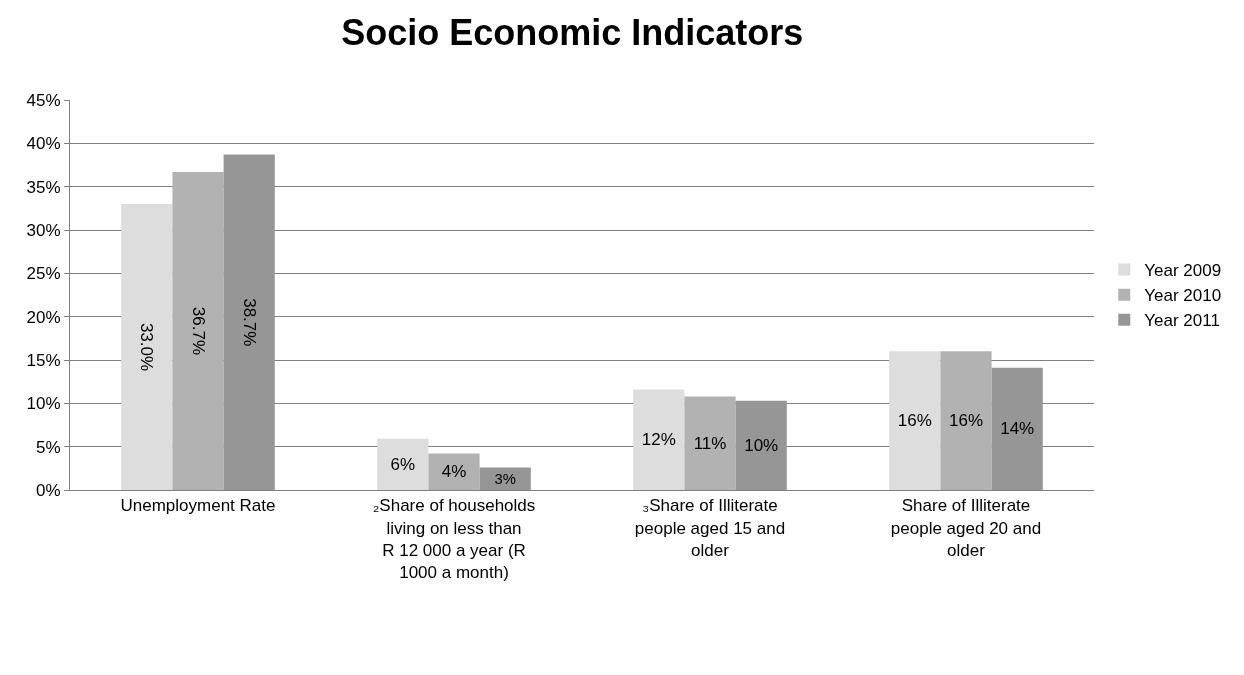  Describe the element at coordinates (43, 187) in the screenshot. I see `y-tick-label: 35%` at that location.